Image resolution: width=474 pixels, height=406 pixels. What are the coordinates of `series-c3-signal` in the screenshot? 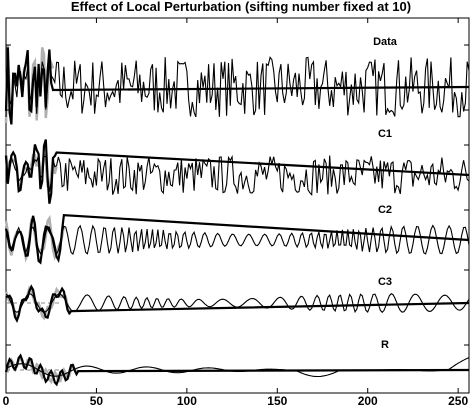 It's located at (237, 303).